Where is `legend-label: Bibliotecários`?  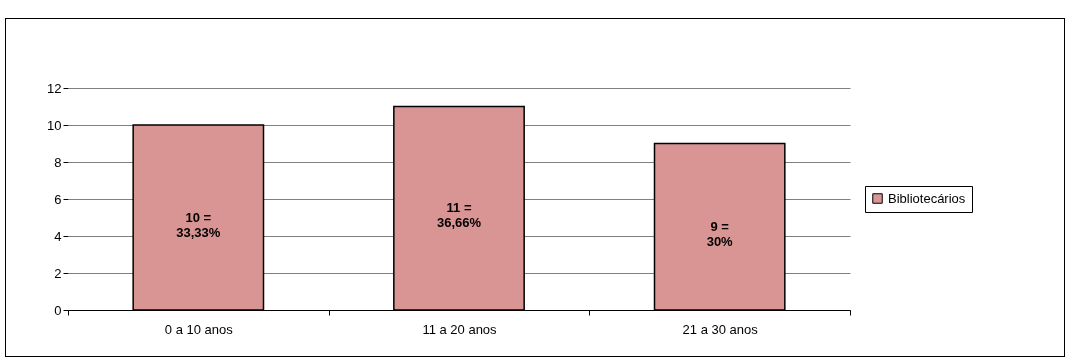 legend-label: Bibliotecários is located at coordinates (927, 198).